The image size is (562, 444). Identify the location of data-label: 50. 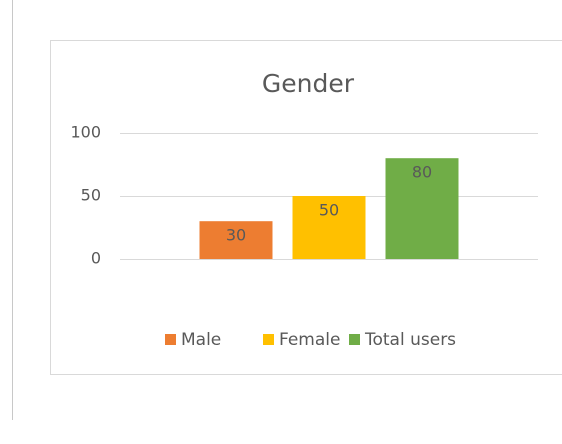
(329, 210).